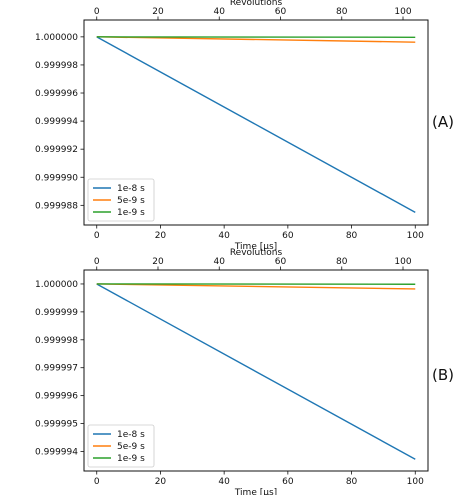 The height and width of the screenshot is (495, 467). I want to click on y-tick-label: 0.999990, so click(56, 178).